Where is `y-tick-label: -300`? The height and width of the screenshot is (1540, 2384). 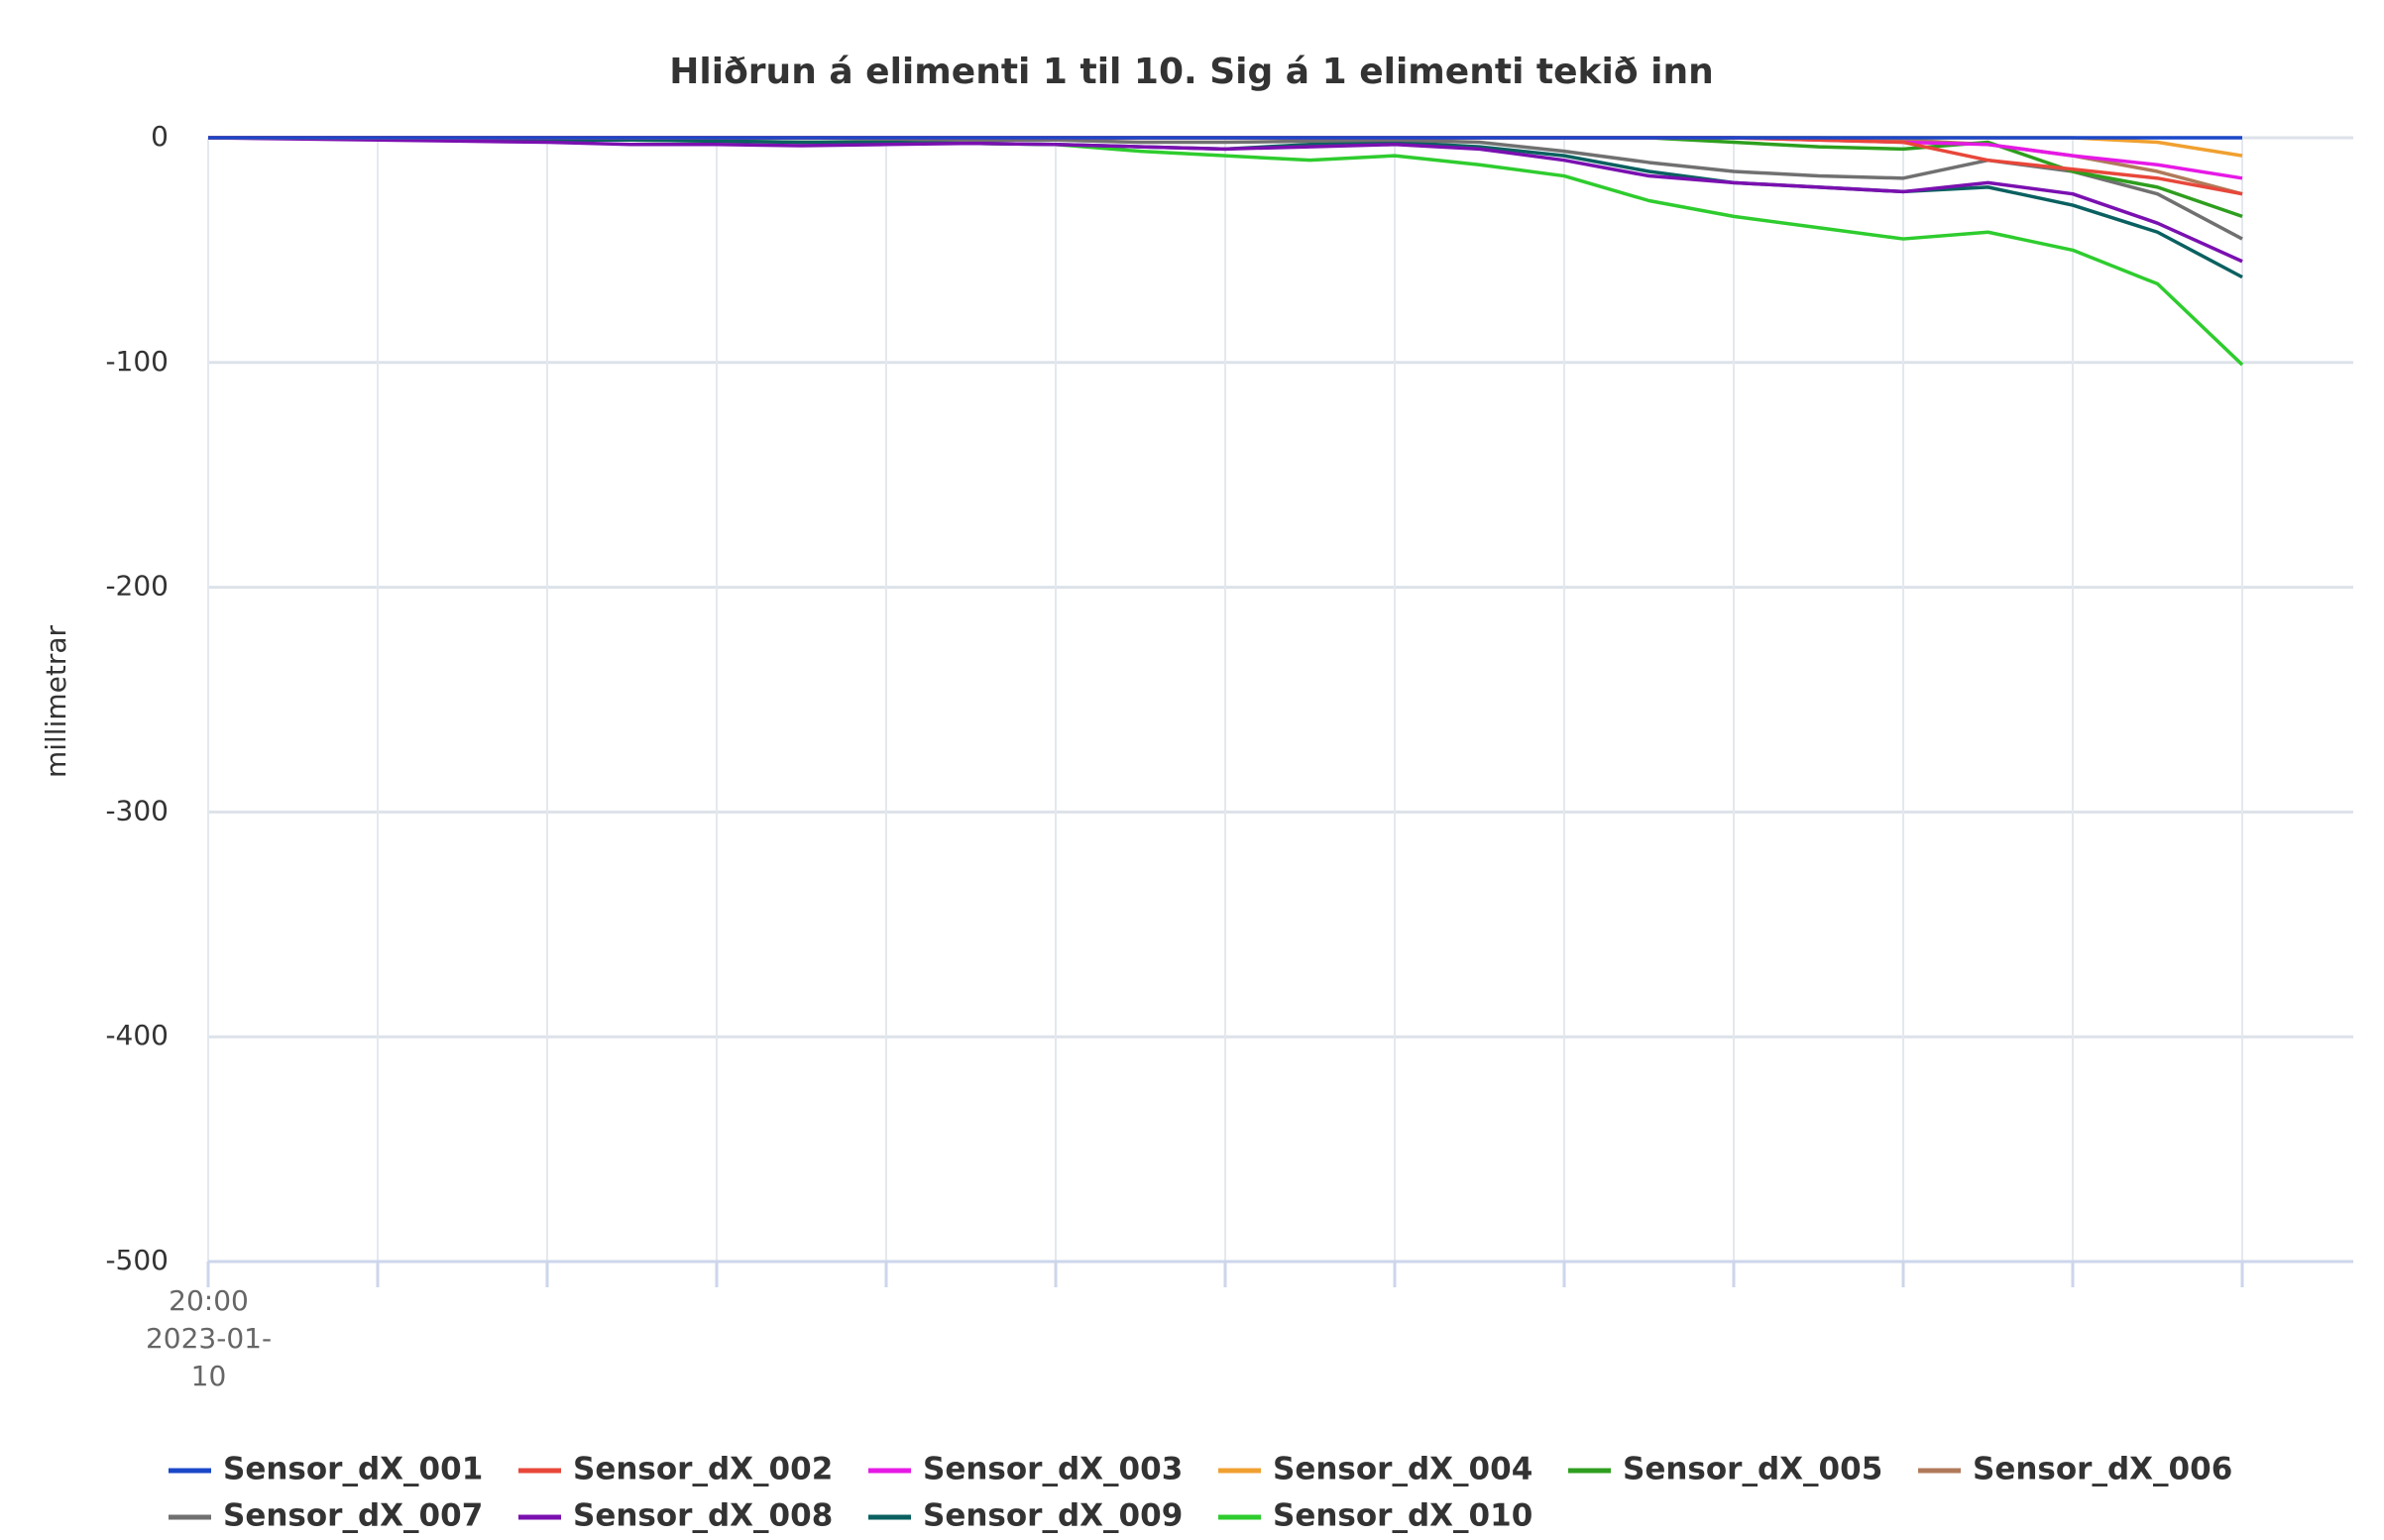
y-tick-label: -300 is located at coordinates (137, 810).